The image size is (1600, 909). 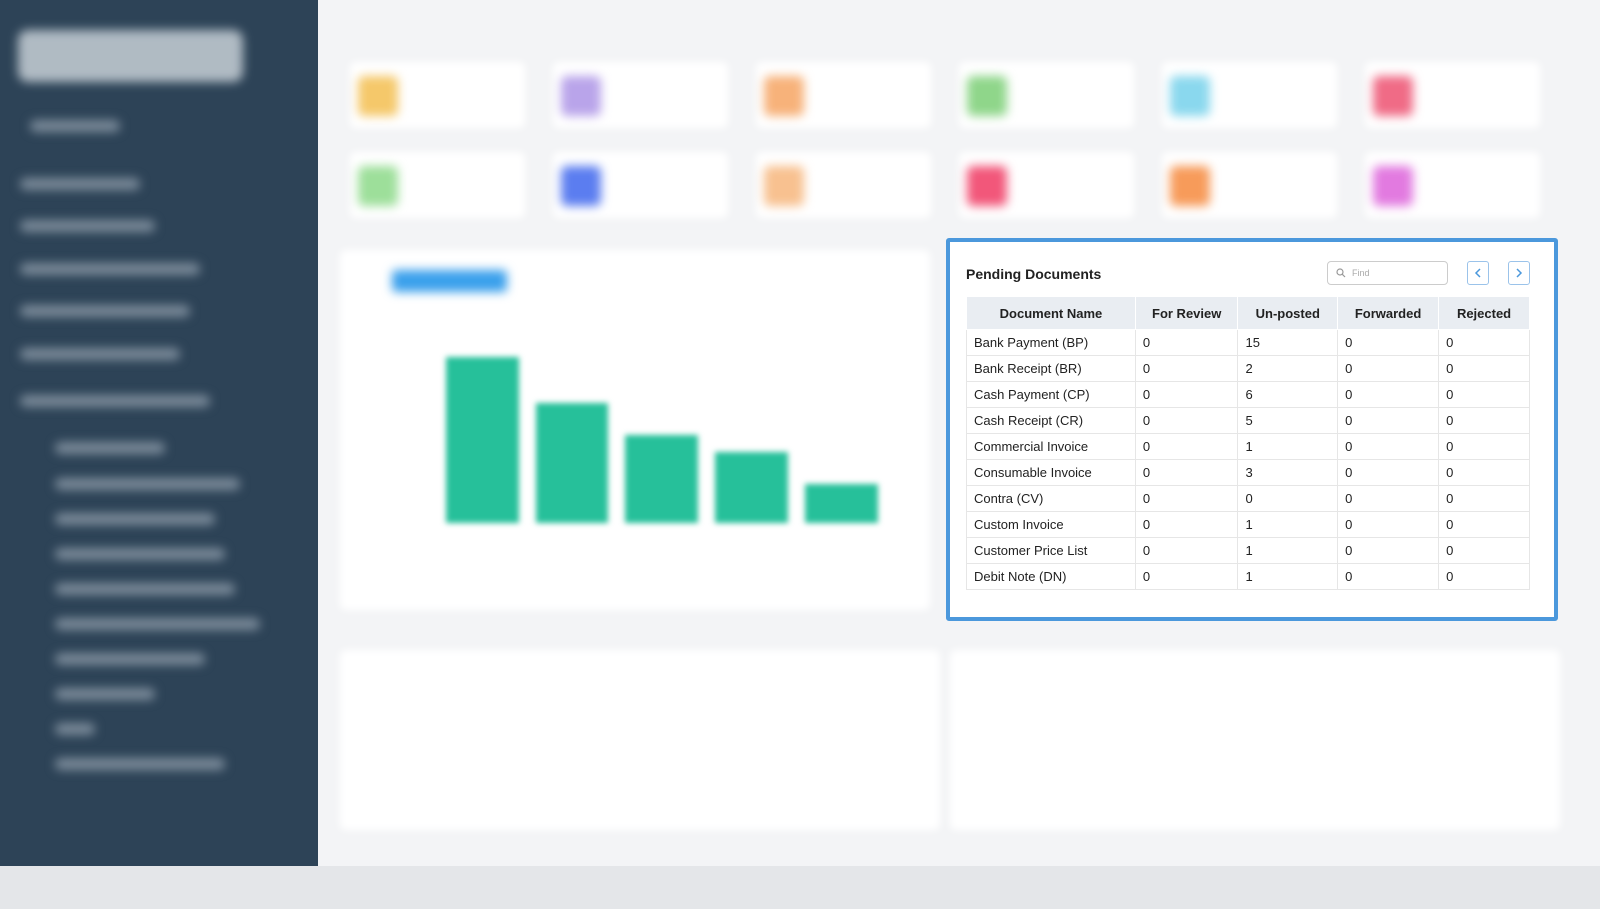 What do you see at coordinates (1051, 550) in the screenshot?
I see `document-name-cell: Customer Price List` at bounding box center [1051, 550].